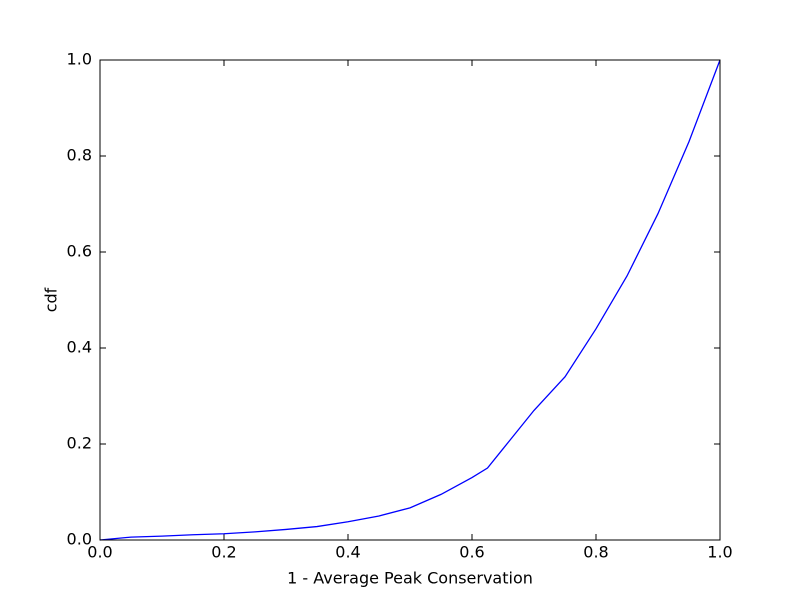 The image size is (800, 600). I want to click on y-tick-label: 0.0, so click(79, 539).